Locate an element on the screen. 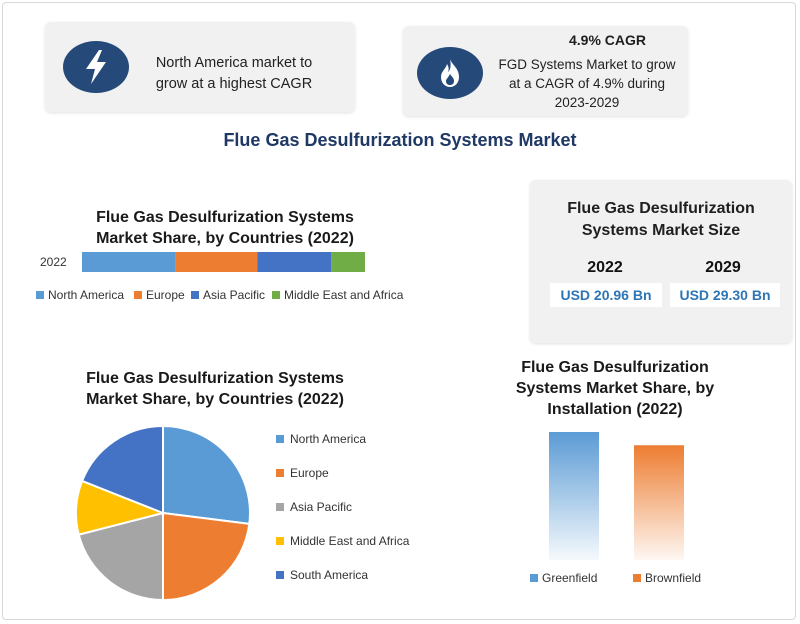  north-america-line-1: North America market to is located at coordinates (234, 63).